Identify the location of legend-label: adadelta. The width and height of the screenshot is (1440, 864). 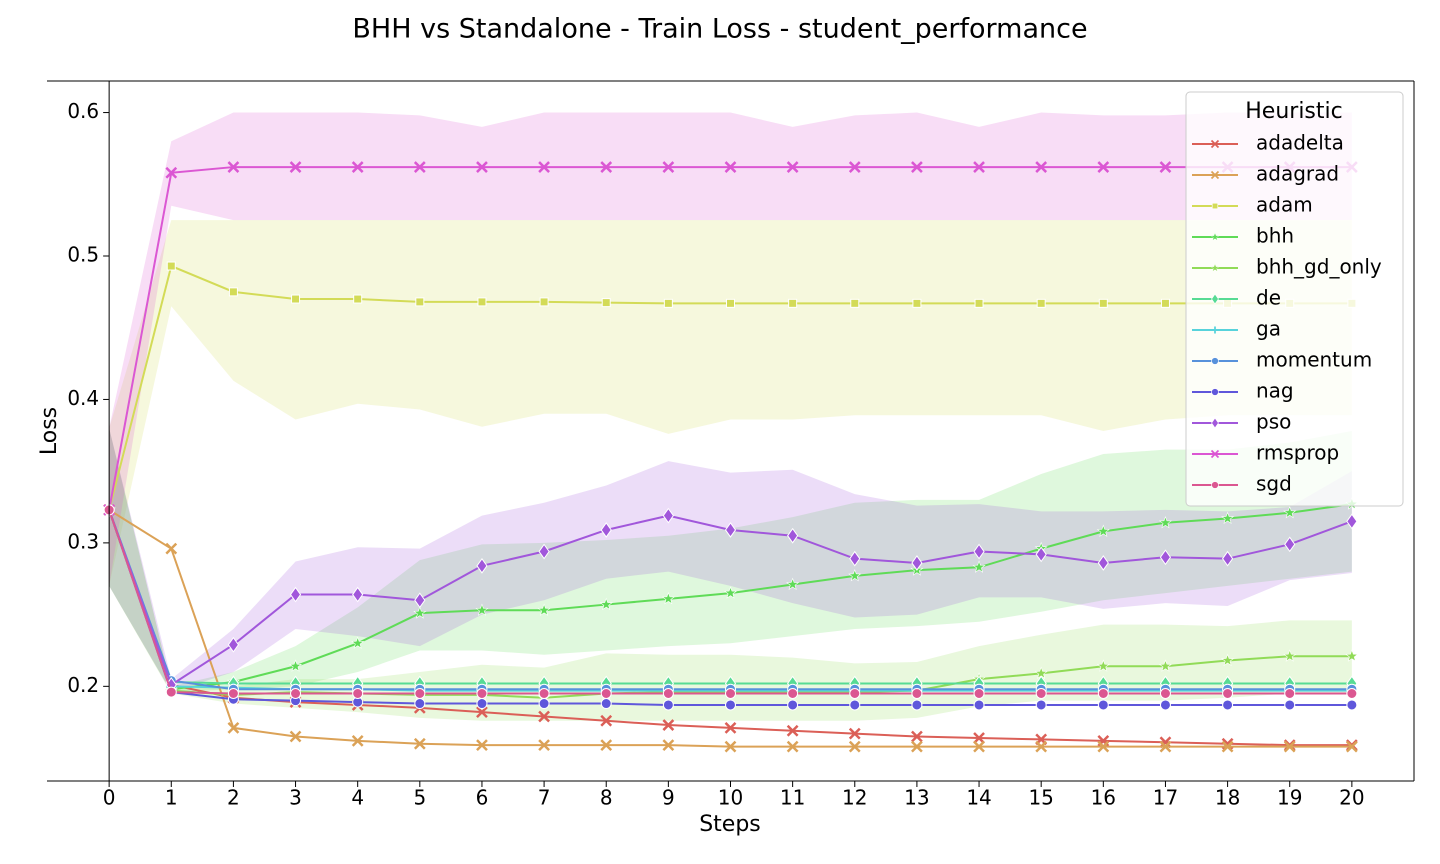
(1300, 143).